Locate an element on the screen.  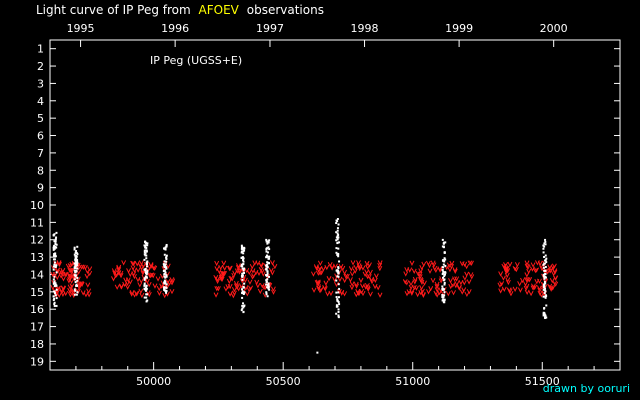
x-tick-label: 51500 is located at coordinates (542, 381).